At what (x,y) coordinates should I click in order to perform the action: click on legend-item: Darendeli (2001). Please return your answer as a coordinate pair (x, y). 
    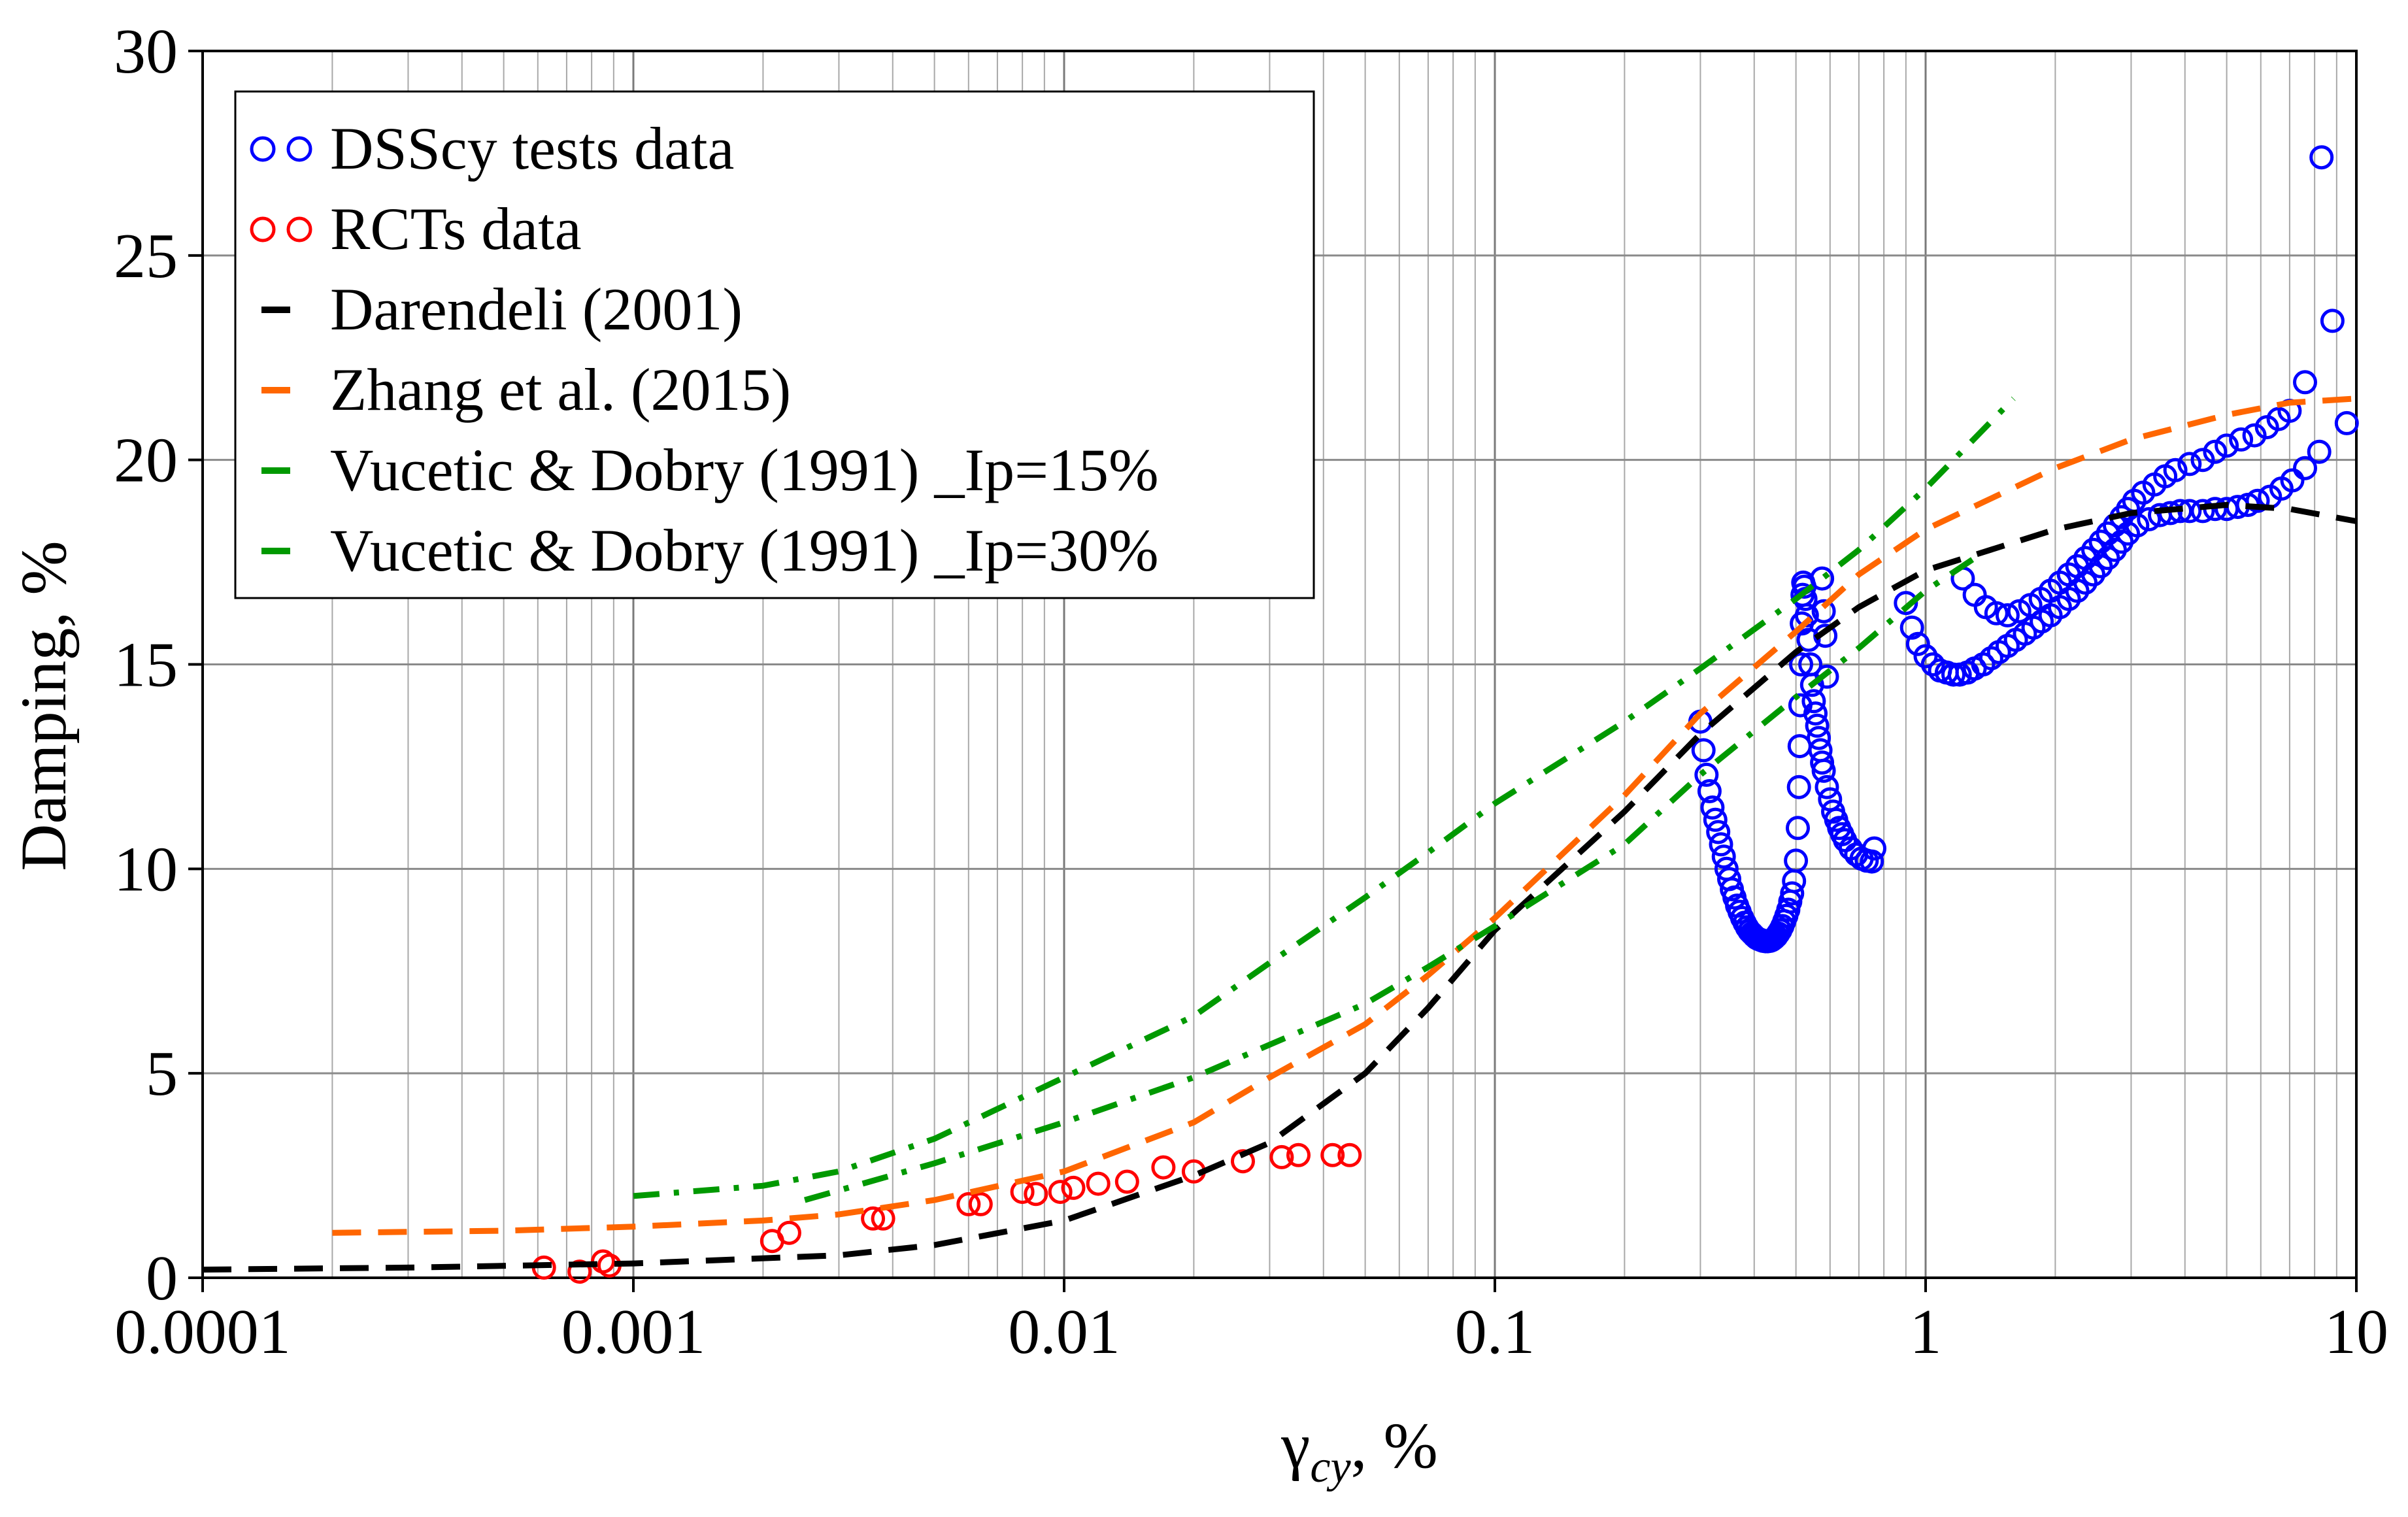
    Looking at the image, I should click on (502, 309).